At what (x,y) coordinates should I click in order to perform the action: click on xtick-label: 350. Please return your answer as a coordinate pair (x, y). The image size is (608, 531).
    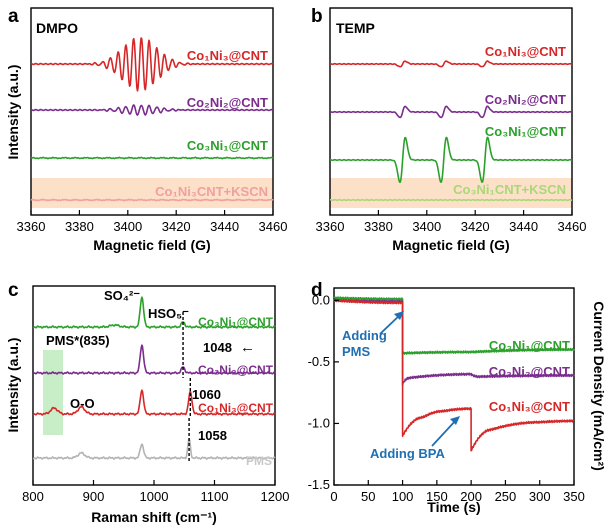
    Looking at the image, I should click on (574, 496).